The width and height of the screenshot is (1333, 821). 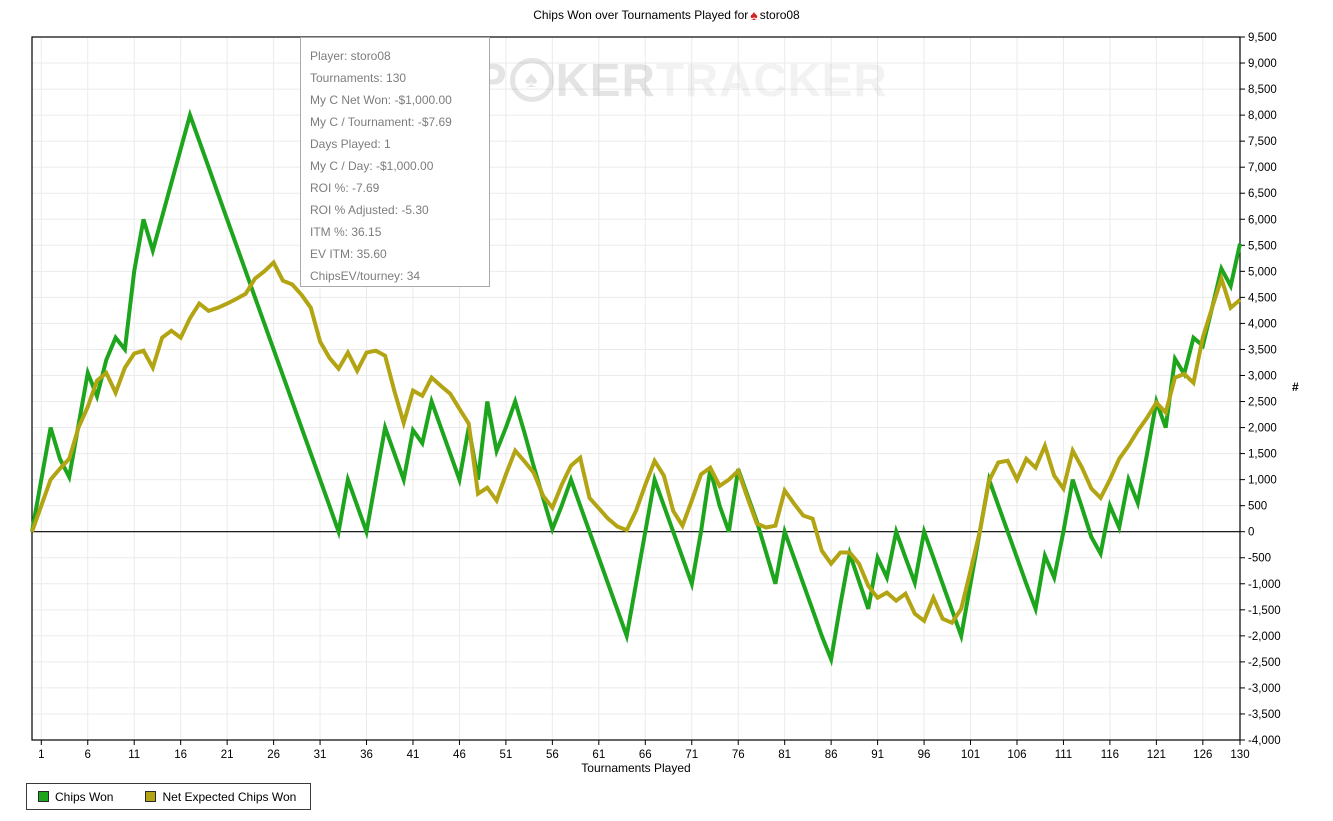 What do you see at coordinates (346, 232) in the screenshot?
I see `tooltip-line: ITM %: 36.15` at bounding box center [346, 232].